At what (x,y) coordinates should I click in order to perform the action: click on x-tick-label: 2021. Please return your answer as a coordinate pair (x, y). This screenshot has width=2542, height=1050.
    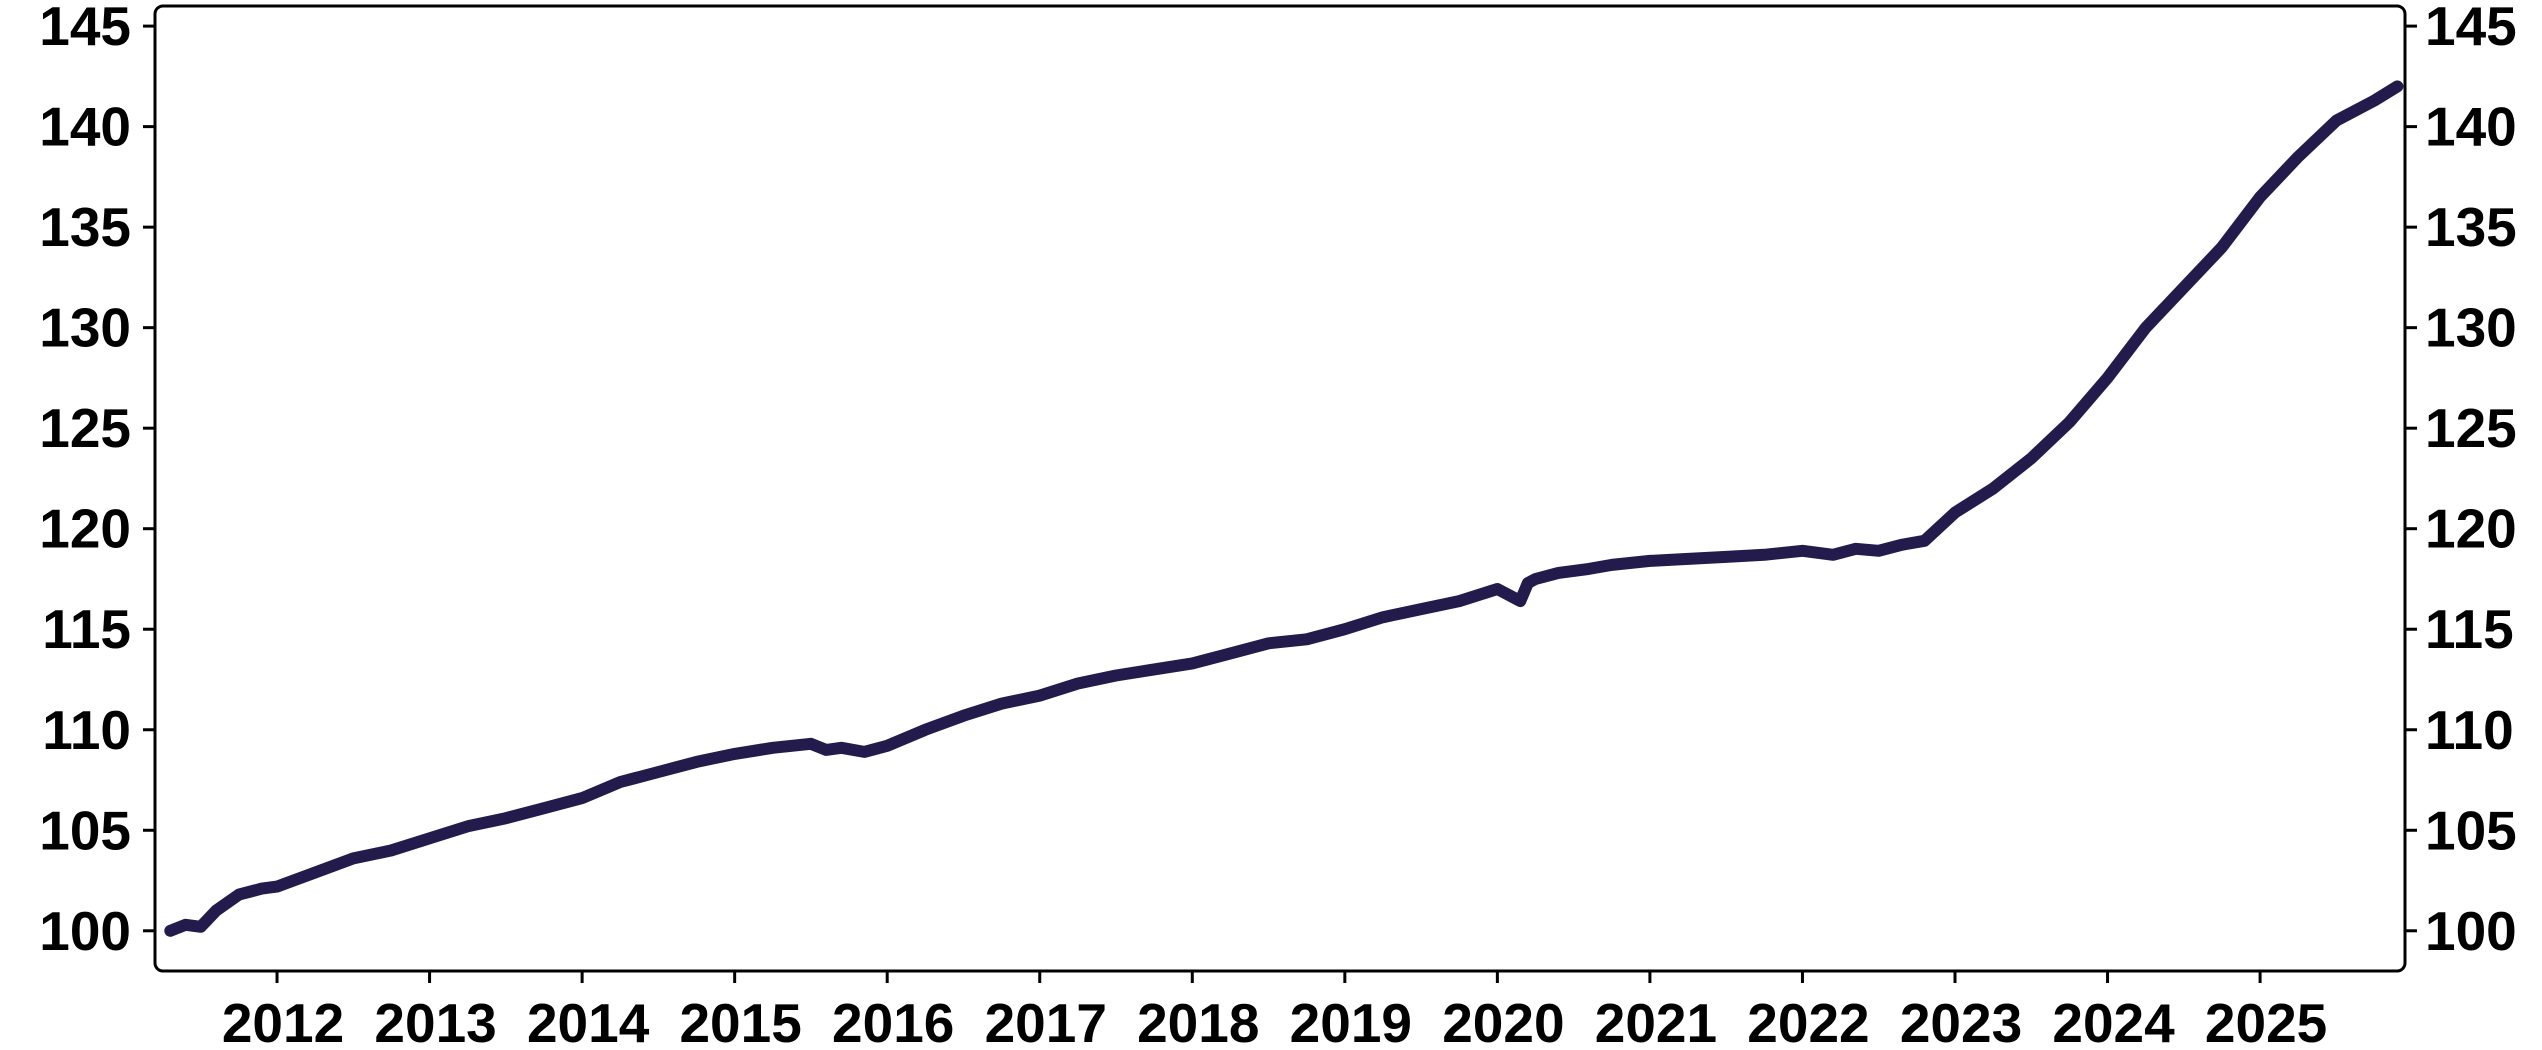
    Looking at the image, I should click on (1656, 1021).